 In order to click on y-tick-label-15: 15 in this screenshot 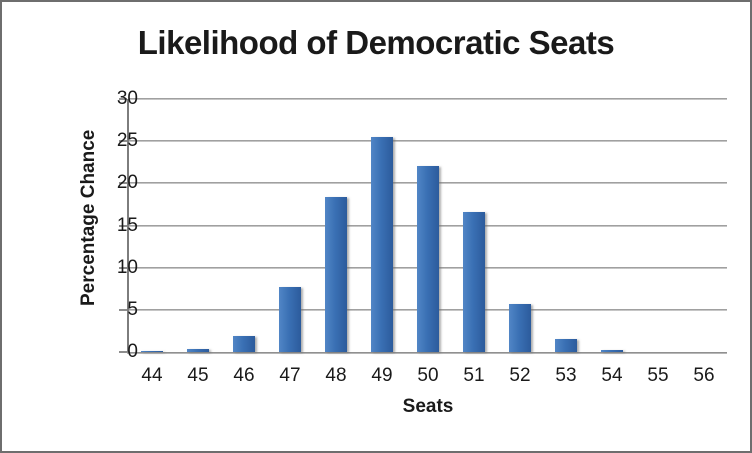, I will do `click(127, 225)`.